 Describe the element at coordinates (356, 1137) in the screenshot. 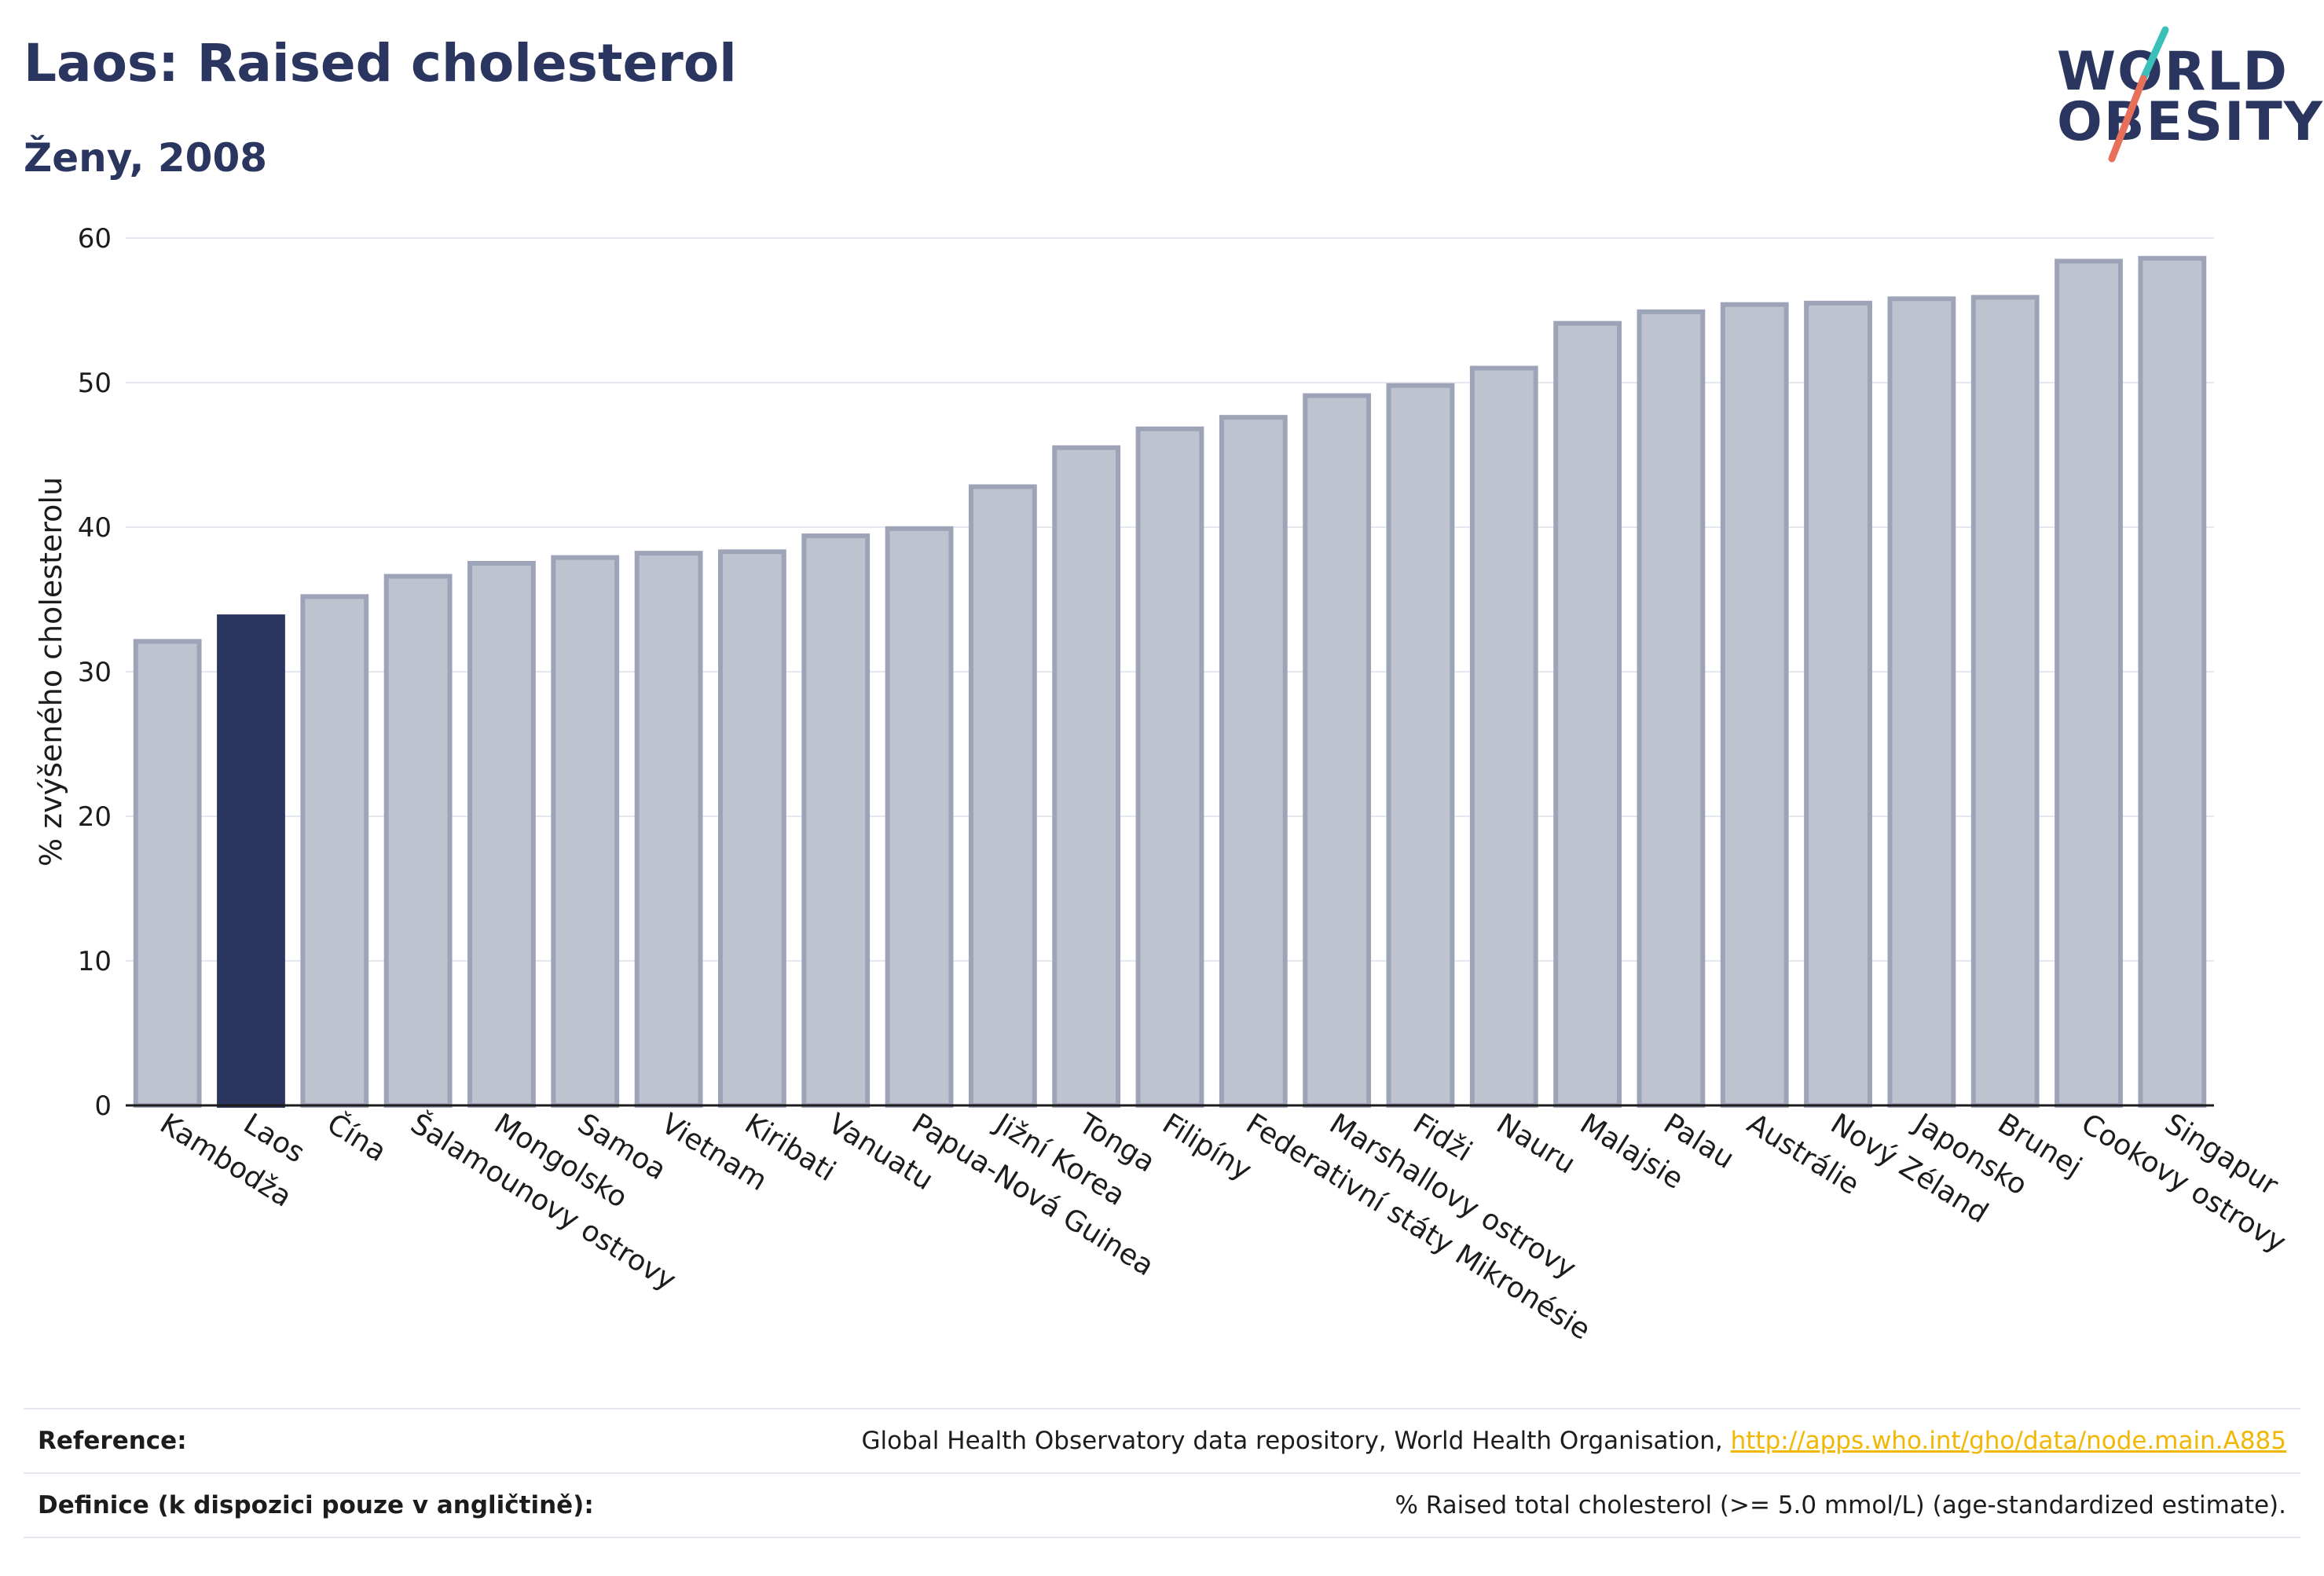

I see `x-tick-label: Čína` at that location.